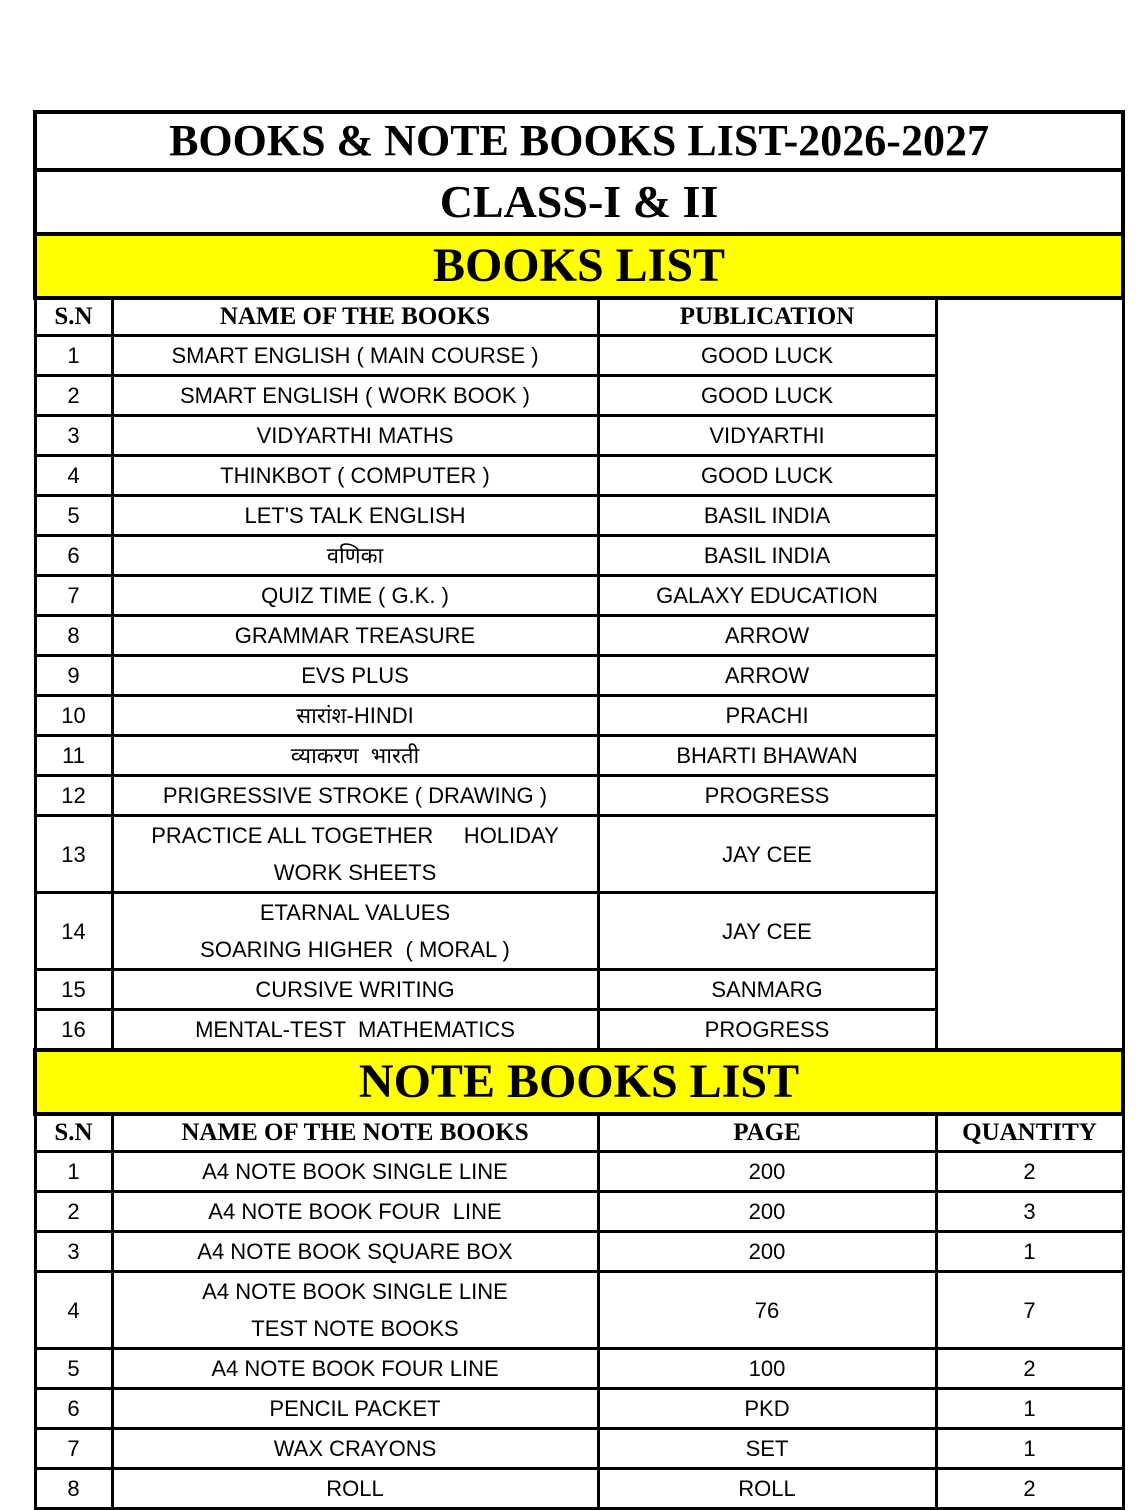 The width and height of the screenshot is (1140, 1510). Describe the element at coordinates (73, 854) in the screenshot. I see `serial-number: 13` at that location.